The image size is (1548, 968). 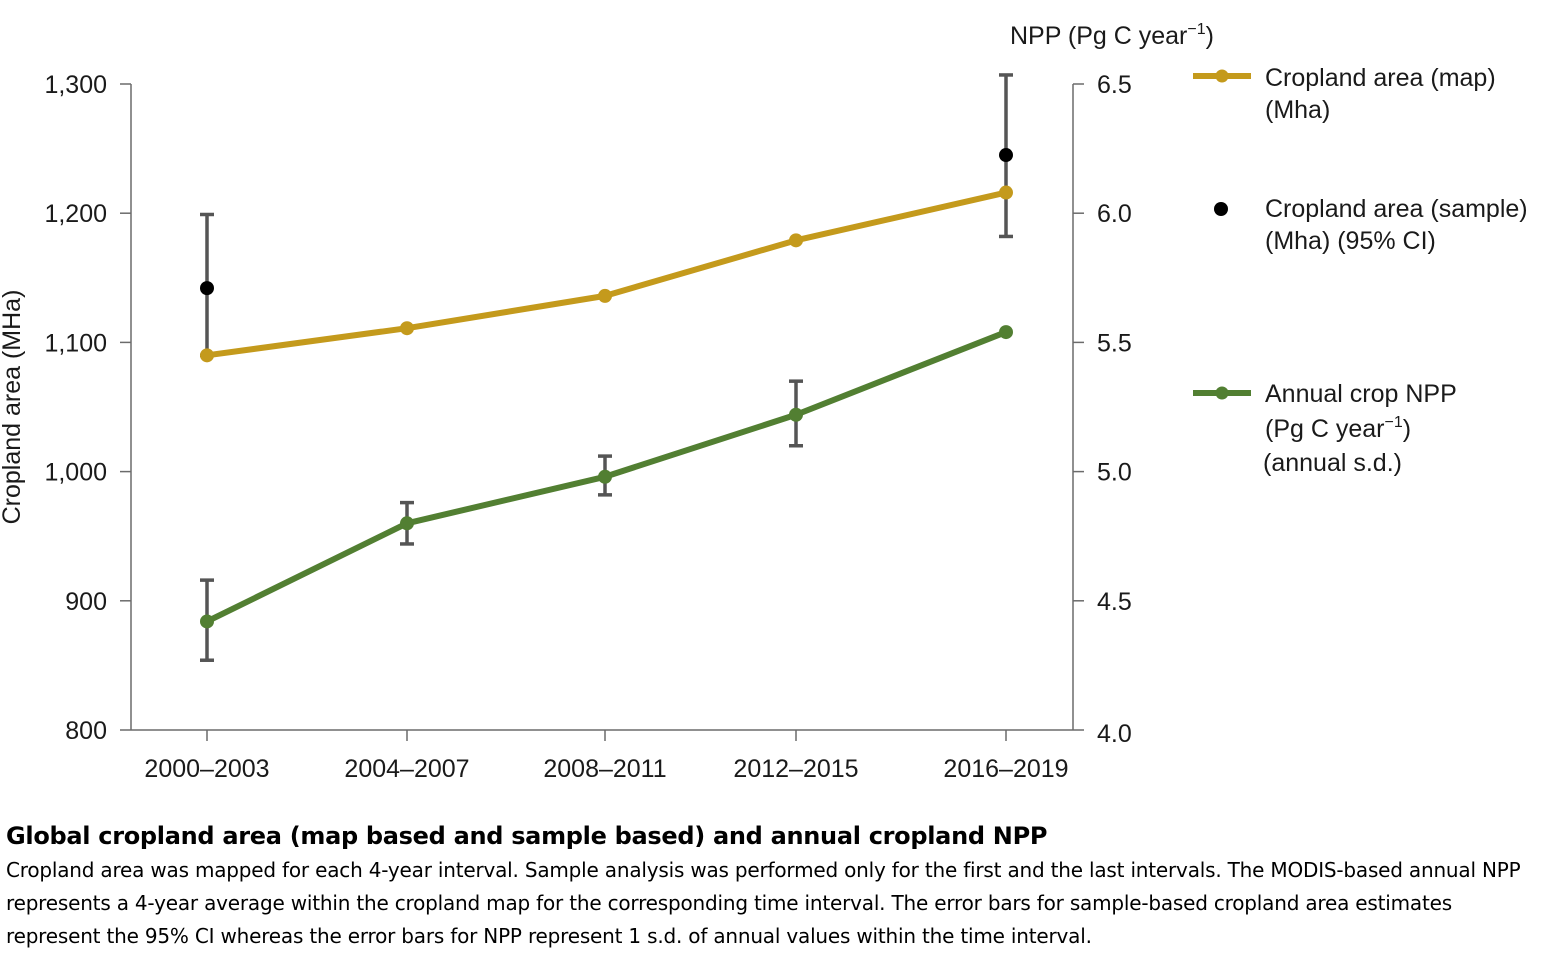 What do you see at coordinates (1102, 409) in the screenshot?
I see `right-axis-ticks: 4.0 4.5 5.0 5.5 6.0 6.5` at bounding box center [1102, 409].